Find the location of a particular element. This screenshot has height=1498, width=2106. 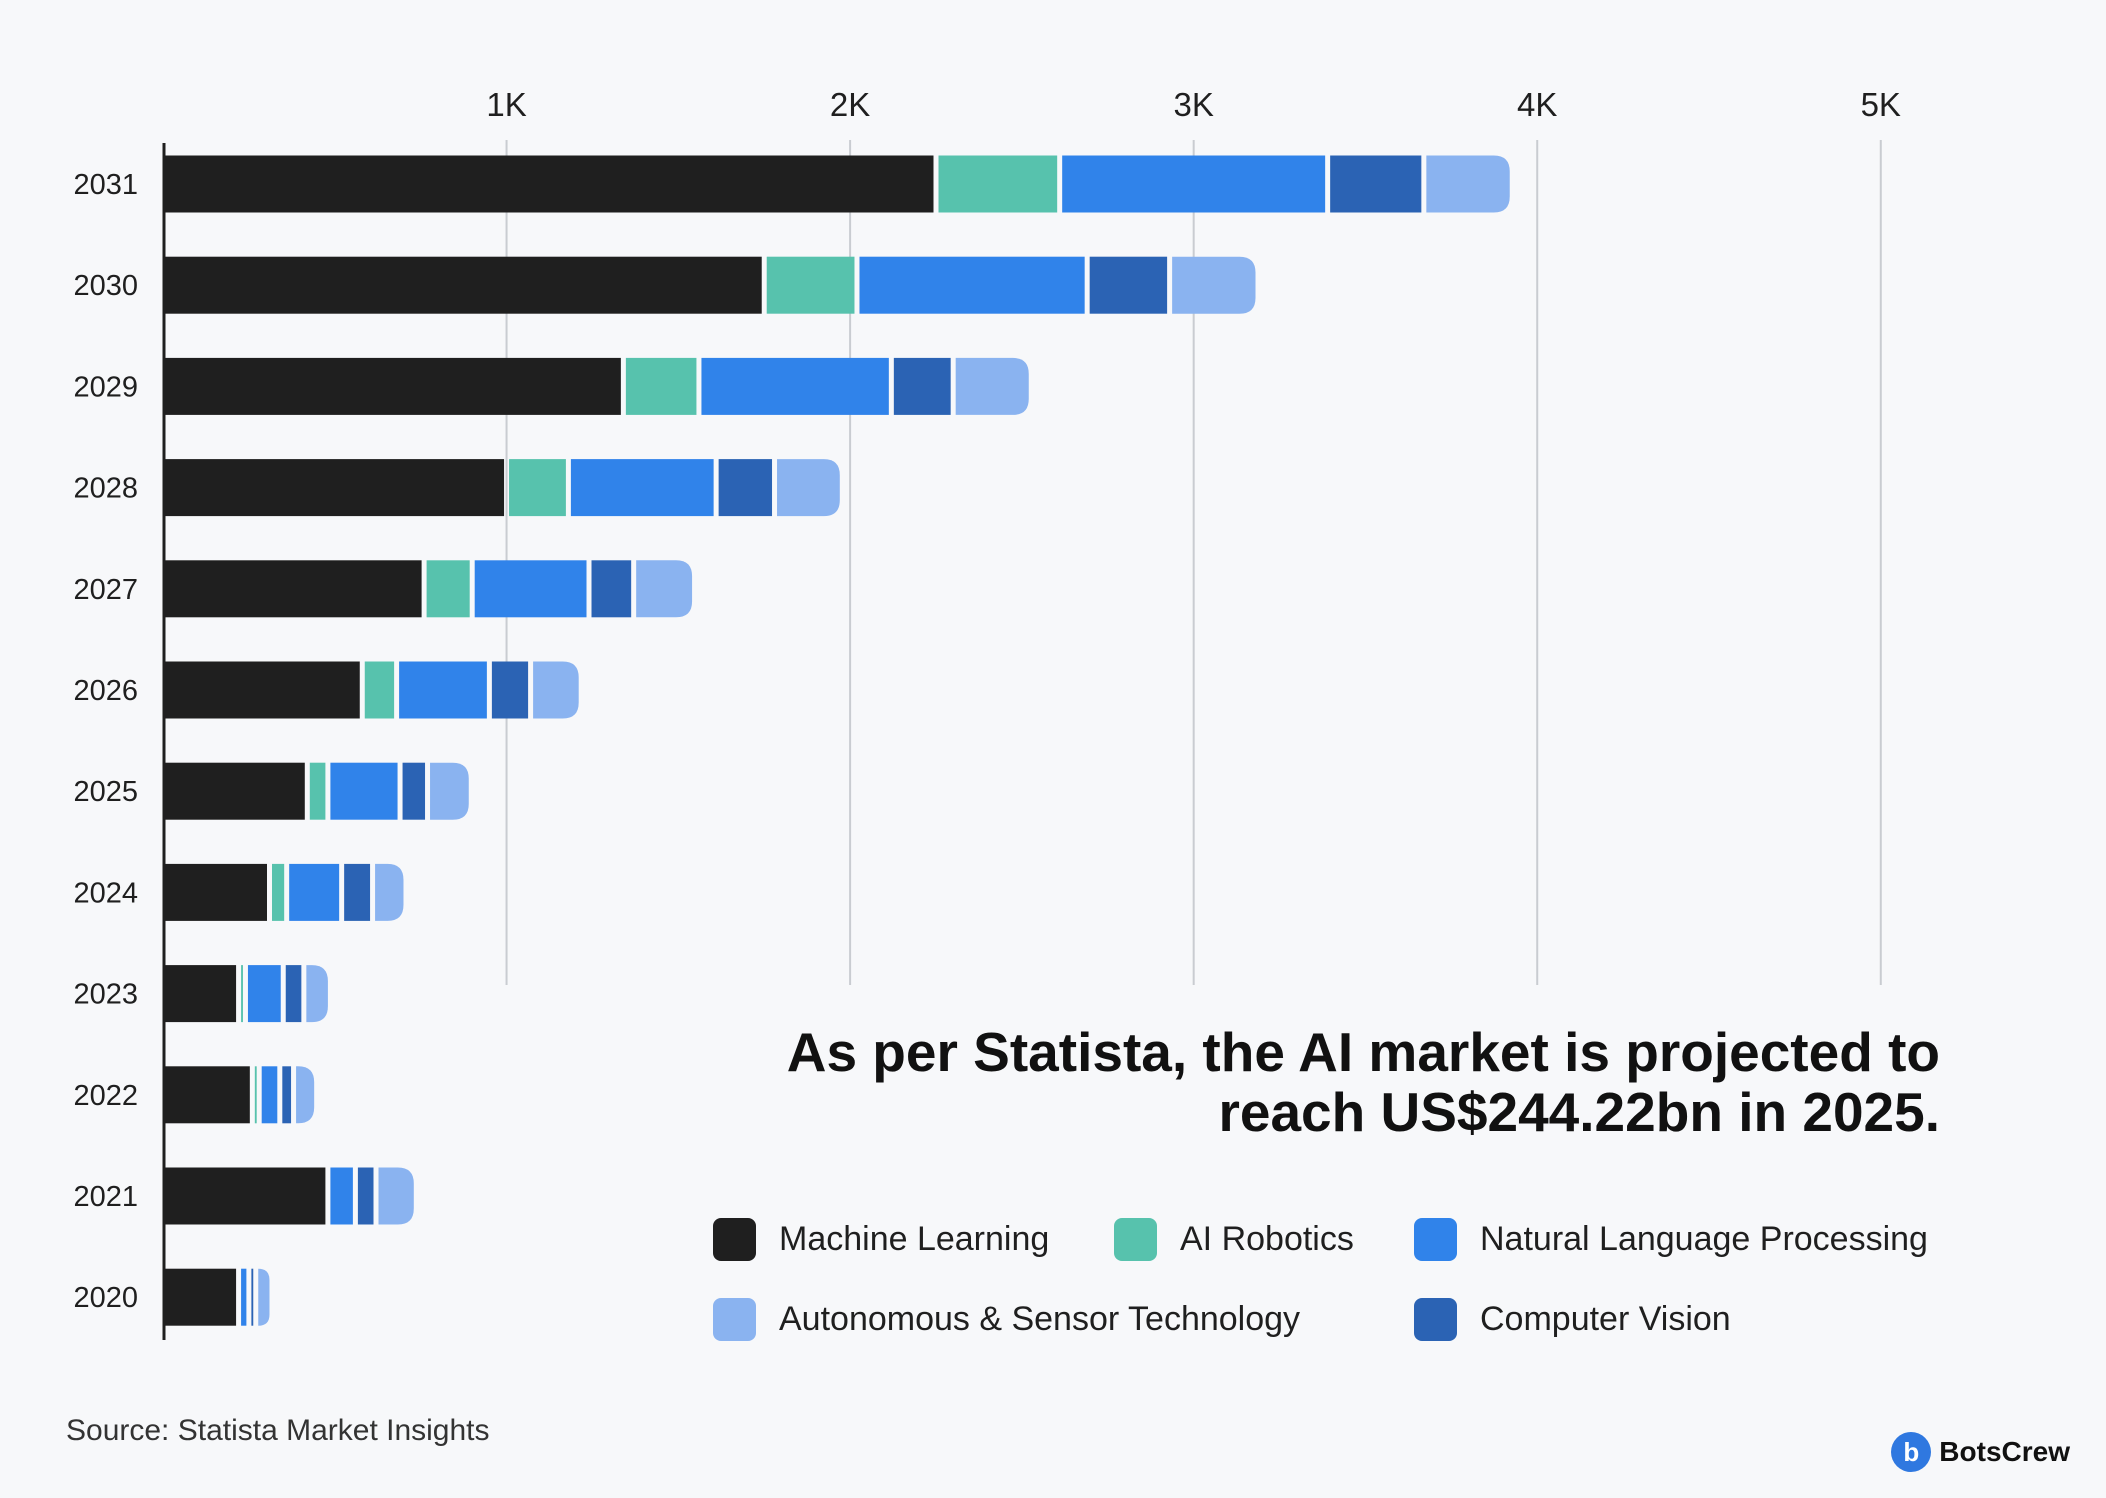

bar-2031-computer-vision is located at coordinates (1376, 184).